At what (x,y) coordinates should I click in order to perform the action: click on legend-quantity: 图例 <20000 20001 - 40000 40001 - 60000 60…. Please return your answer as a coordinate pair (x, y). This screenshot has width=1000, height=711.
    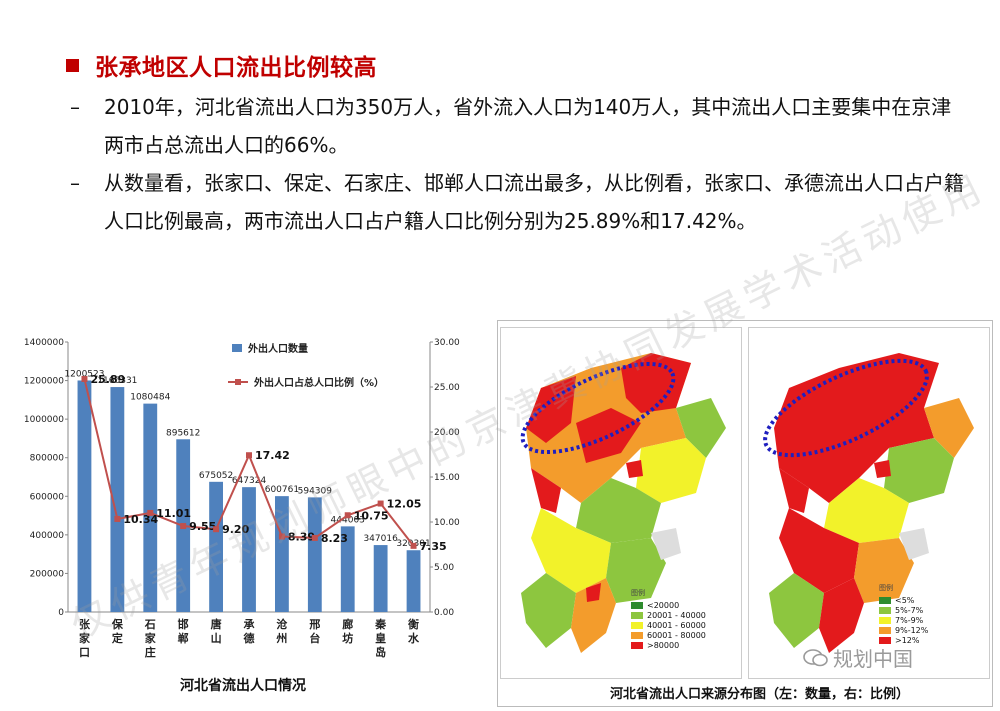
    Looking at the image, I should click on (668, 619).